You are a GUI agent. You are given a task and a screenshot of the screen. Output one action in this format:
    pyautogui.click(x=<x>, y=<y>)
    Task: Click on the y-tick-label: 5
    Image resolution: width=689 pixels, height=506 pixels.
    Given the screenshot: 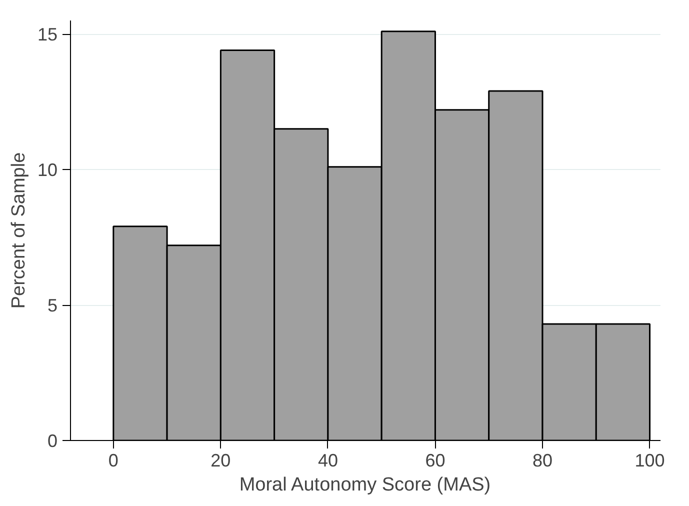 What is the action you would take?
    pyautogui.click(x=52, y=306)
    